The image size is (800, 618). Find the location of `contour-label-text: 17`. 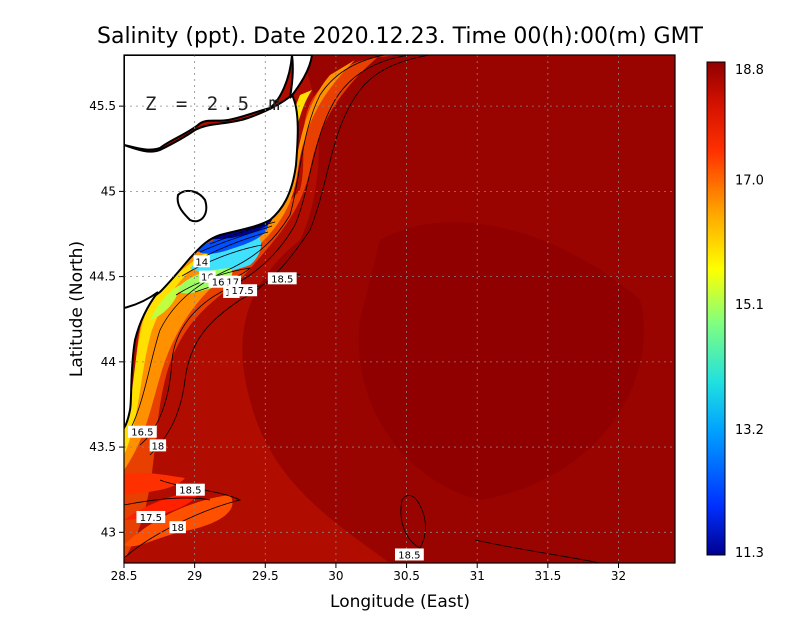

contour-label-text: 17 is located at coordinates (232, 283).